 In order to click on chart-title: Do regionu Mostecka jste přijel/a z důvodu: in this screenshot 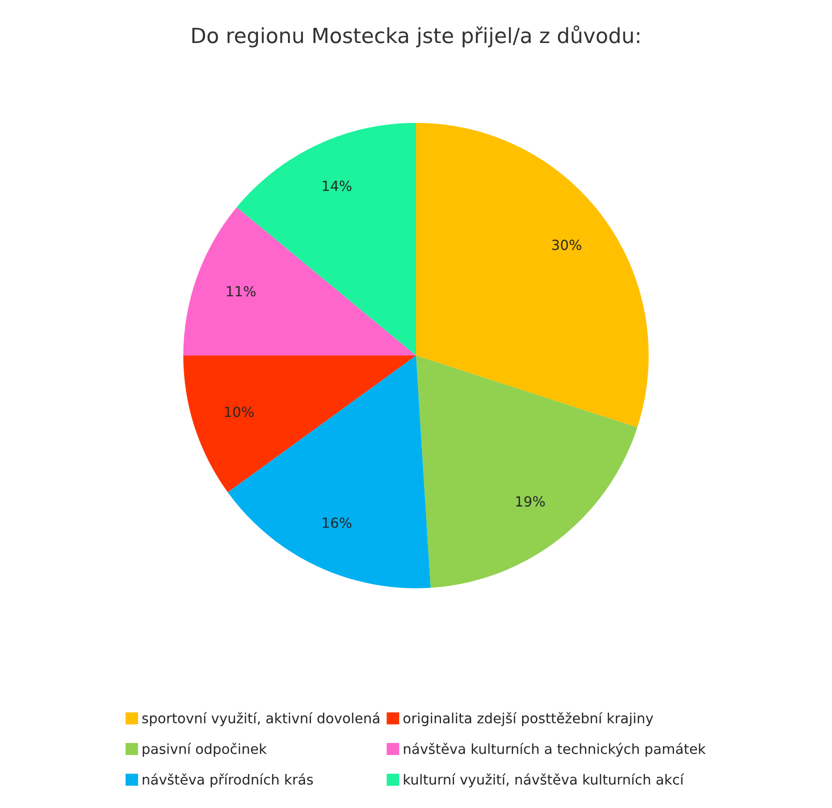, I will do `click(416, 36)`.